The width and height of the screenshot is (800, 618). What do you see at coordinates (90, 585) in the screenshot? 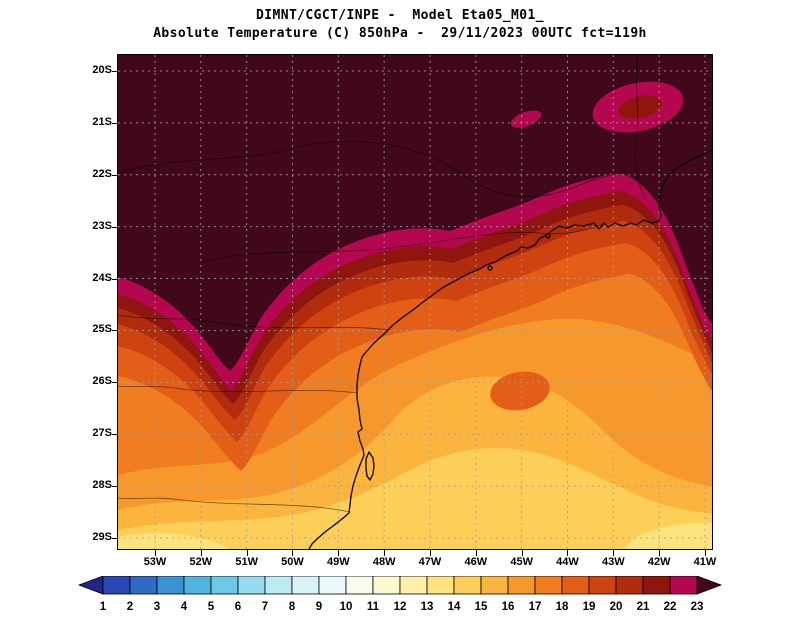
I see `colorbar-arrow-left` at bounding box center [90, 585].